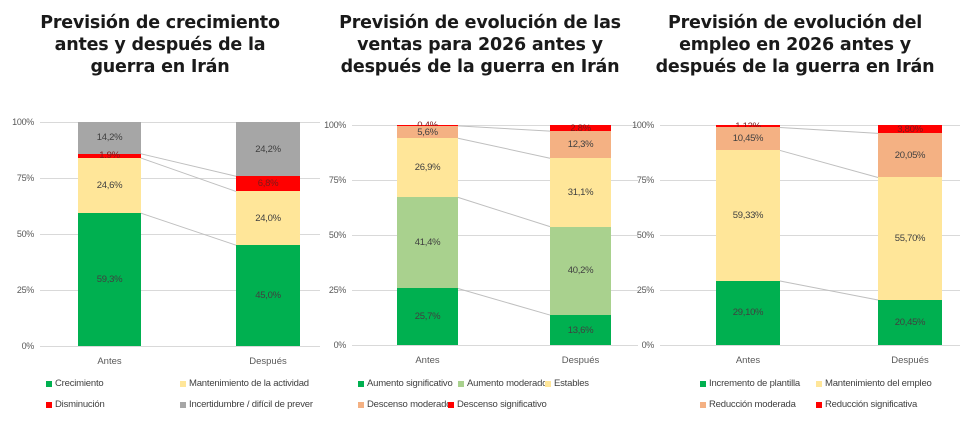 The width and height of the screenshot is (960, 421). What do you see at coordinates (109, 186) in the screenshot?
I see `bar-segment: 24,6%` at bounding box center [109, 186].